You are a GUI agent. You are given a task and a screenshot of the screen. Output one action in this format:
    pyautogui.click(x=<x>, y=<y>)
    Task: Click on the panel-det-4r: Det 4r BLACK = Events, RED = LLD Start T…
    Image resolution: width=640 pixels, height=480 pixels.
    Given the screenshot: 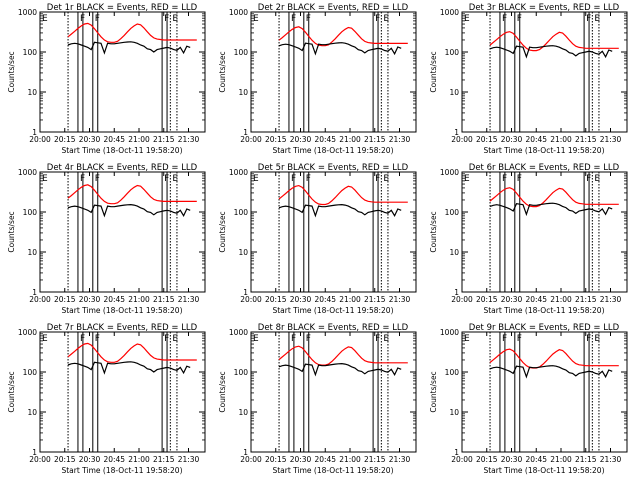 What is the action you would take?
    pyautogui.click(x=106, y=239)
    